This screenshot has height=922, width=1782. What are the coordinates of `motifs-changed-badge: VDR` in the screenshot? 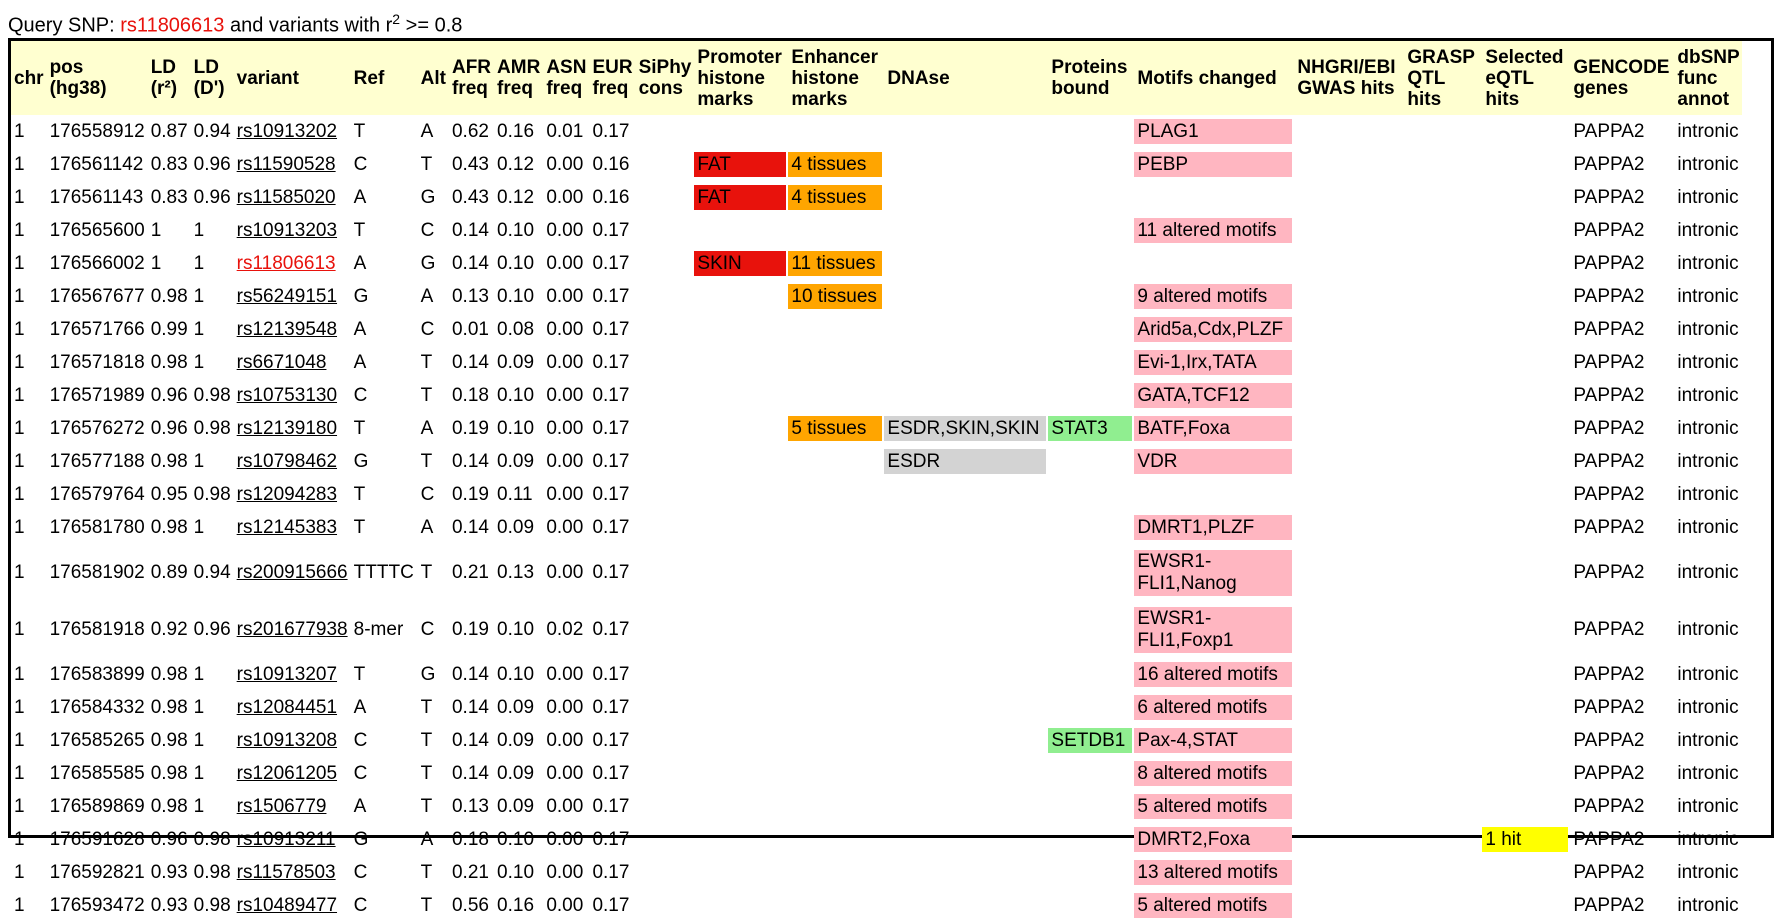 It's located at (1213, 461).